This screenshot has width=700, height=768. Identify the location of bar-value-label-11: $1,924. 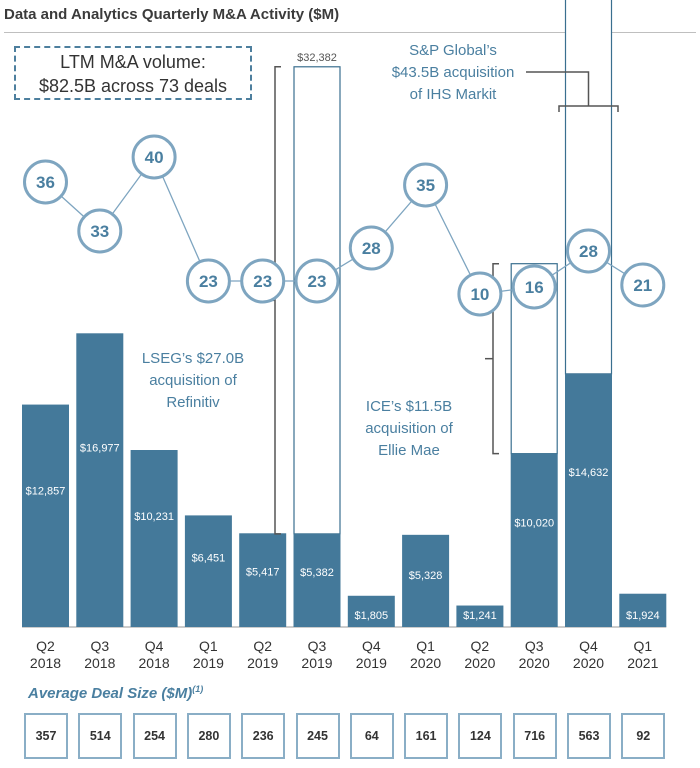
(643, 616).